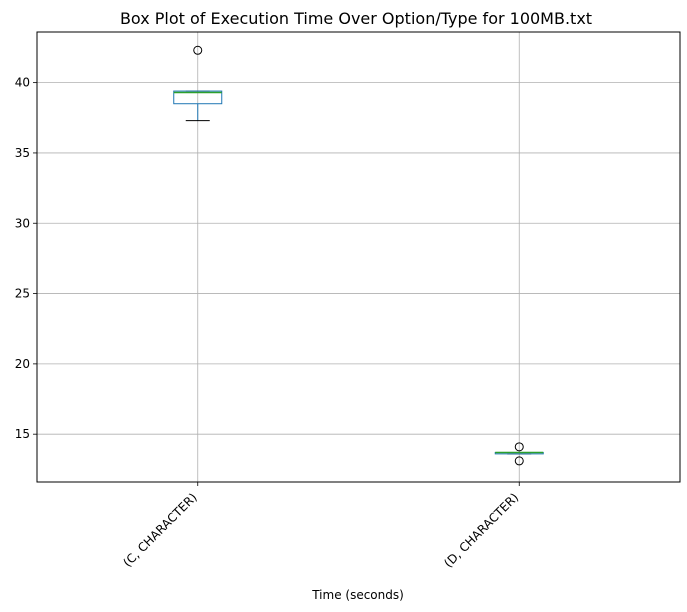 This screenshot has height=612, width=687. Describe the element at coordinates (22, 83) in the screenshot. I see `y-tick-label: 40` at that location.